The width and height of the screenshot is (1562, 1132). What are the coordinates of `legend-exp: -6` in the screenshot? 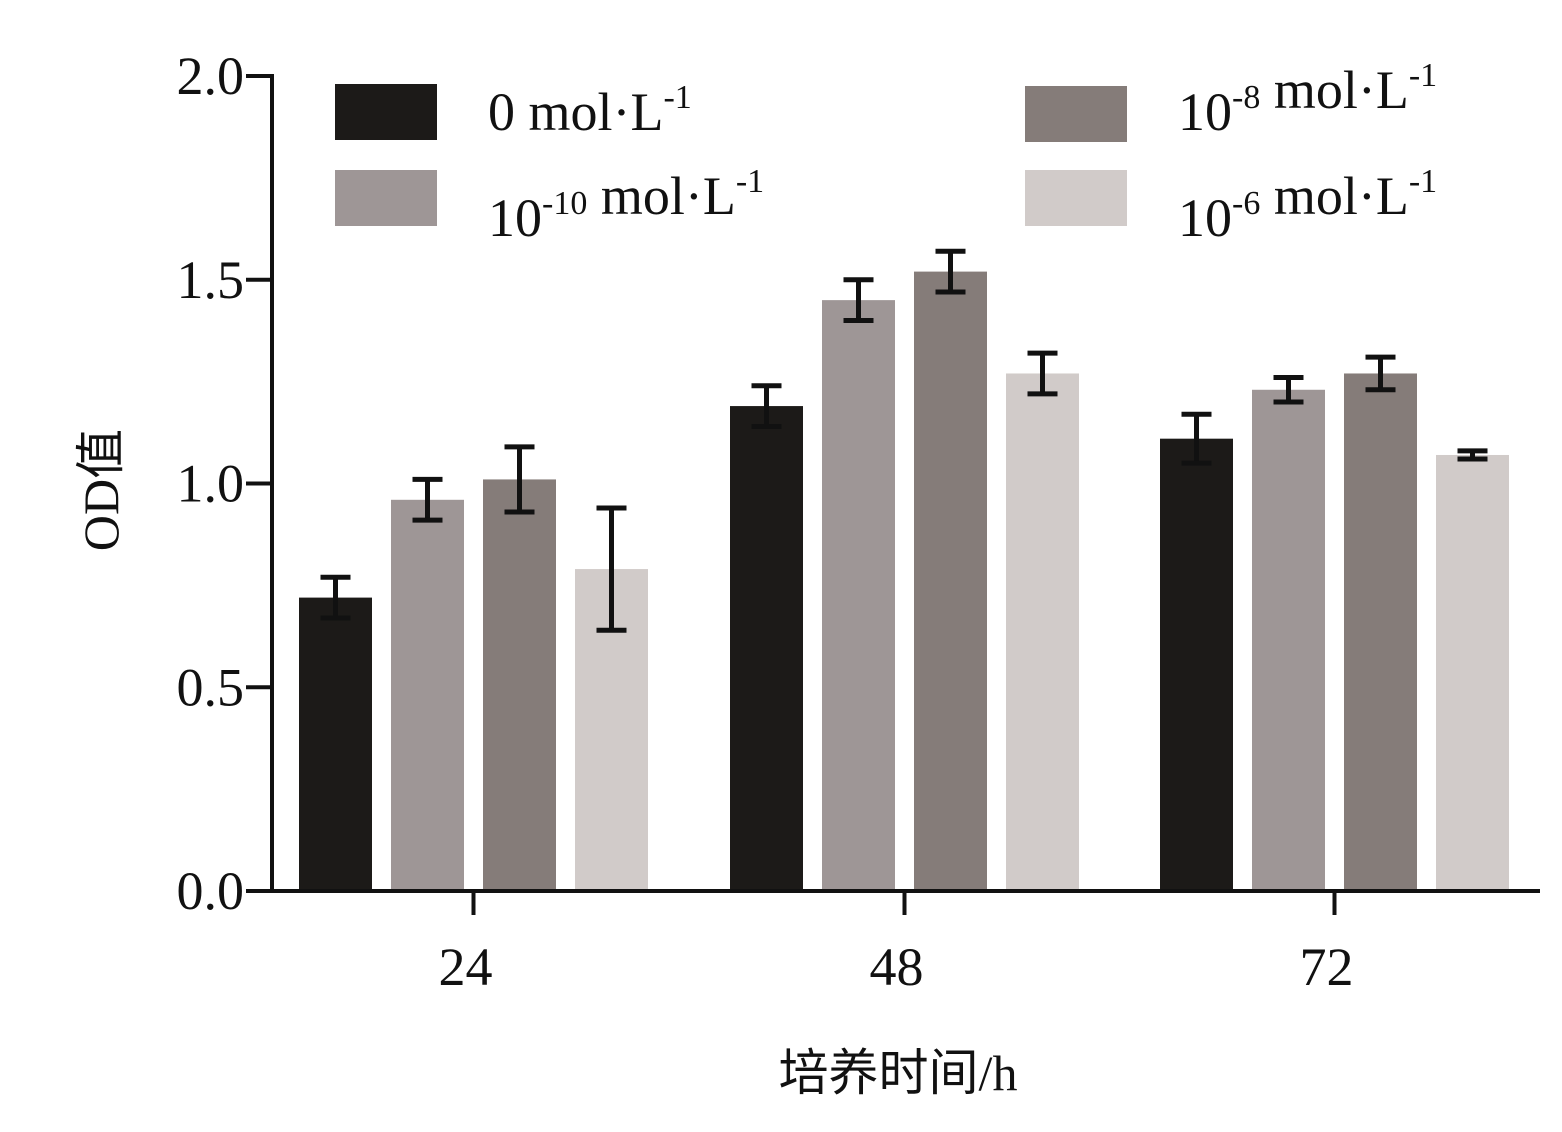 It's located at (1246, 203).